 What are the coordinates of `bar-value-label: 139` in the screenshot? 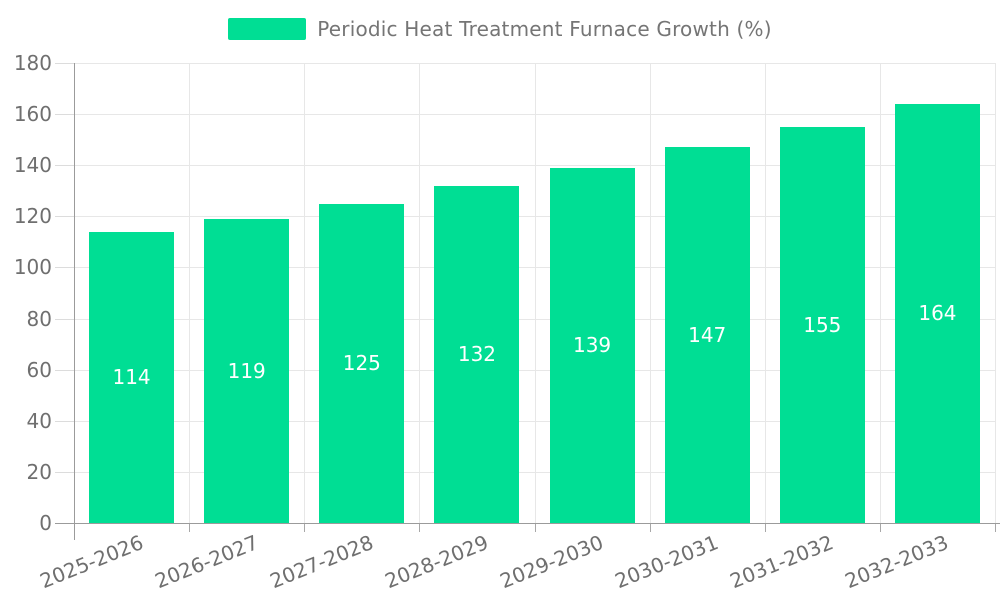 It's located at (592, 345).